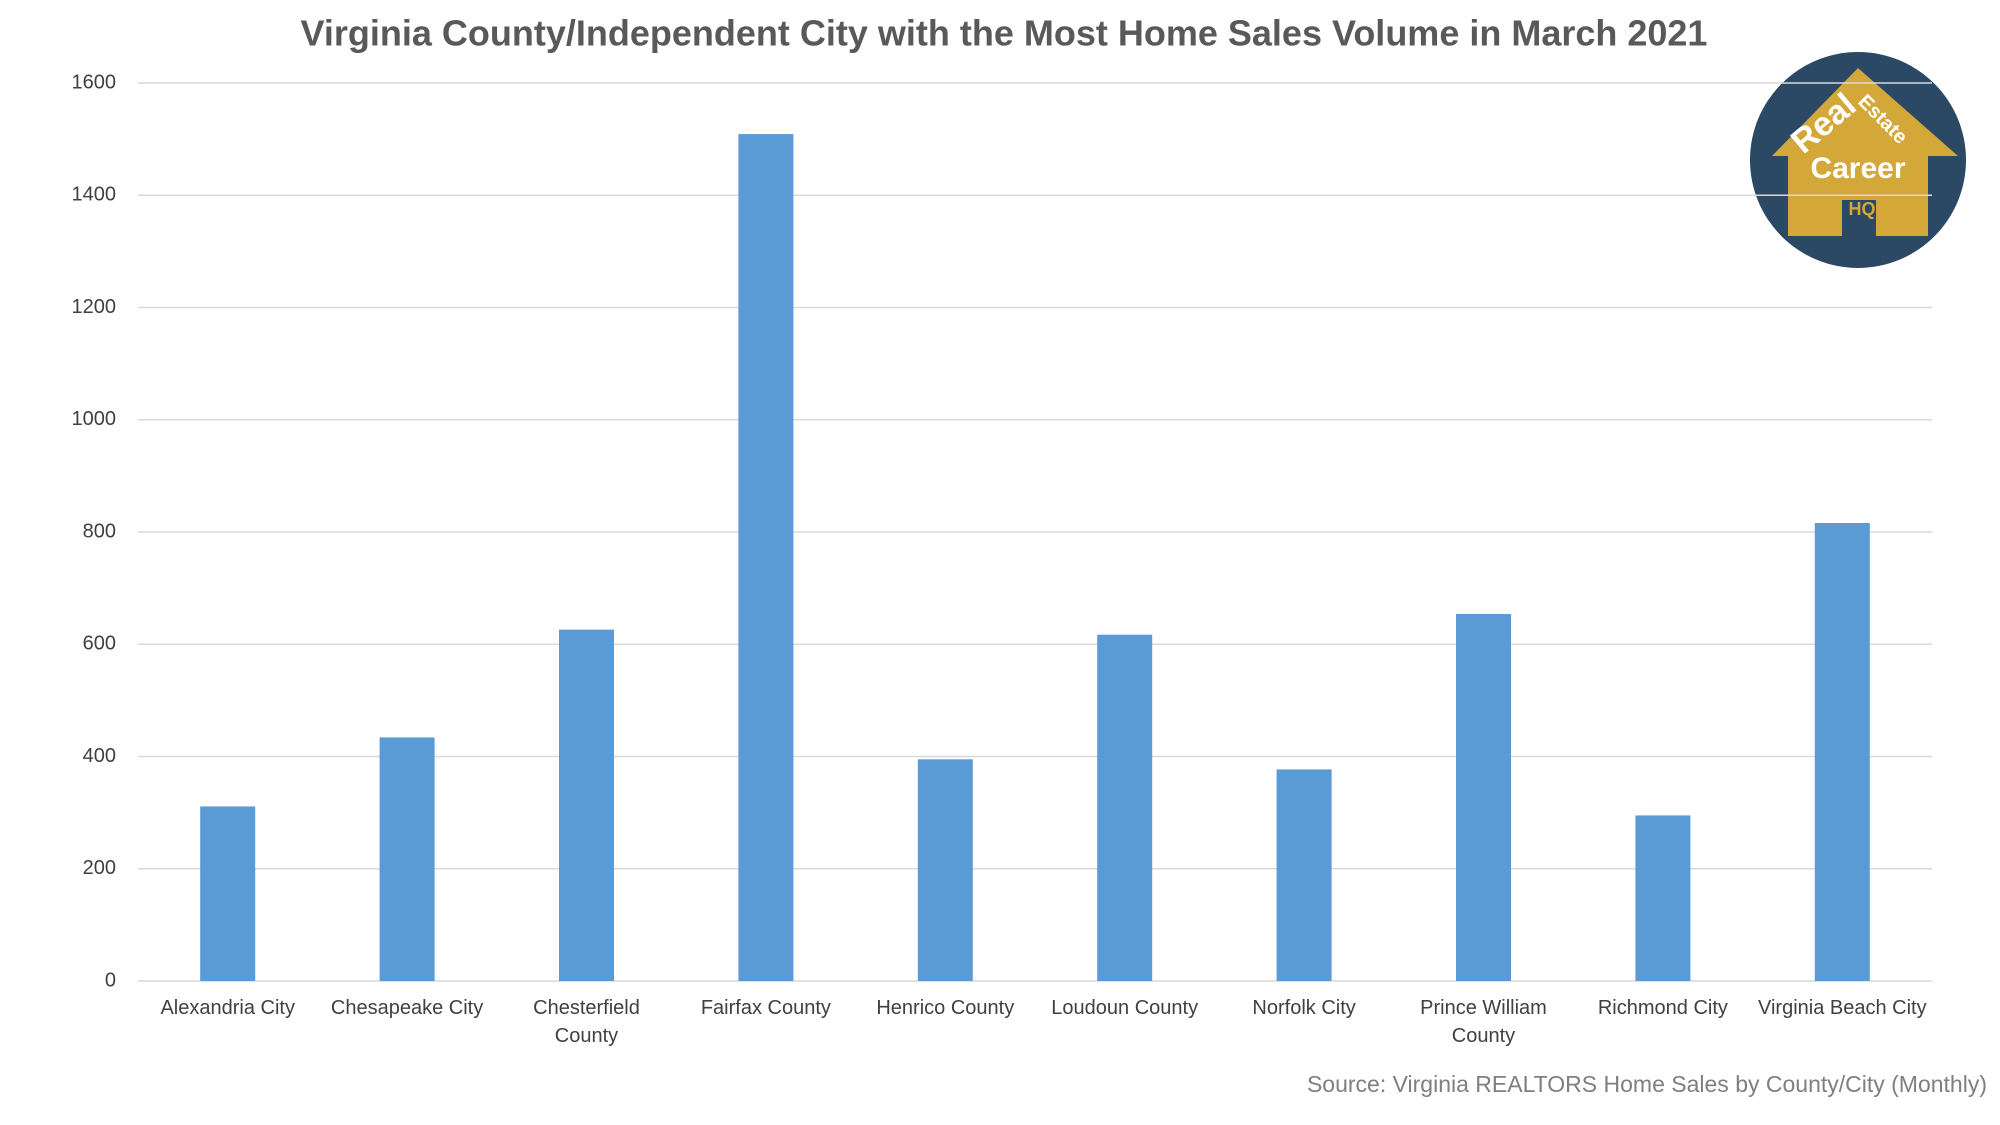 The image size is (2000, 1125). What do you see at coordinates (1662, 1008) in the screenshot?
I see `x-tick-label: Richmond City` at bounding box center [1662, 1008].